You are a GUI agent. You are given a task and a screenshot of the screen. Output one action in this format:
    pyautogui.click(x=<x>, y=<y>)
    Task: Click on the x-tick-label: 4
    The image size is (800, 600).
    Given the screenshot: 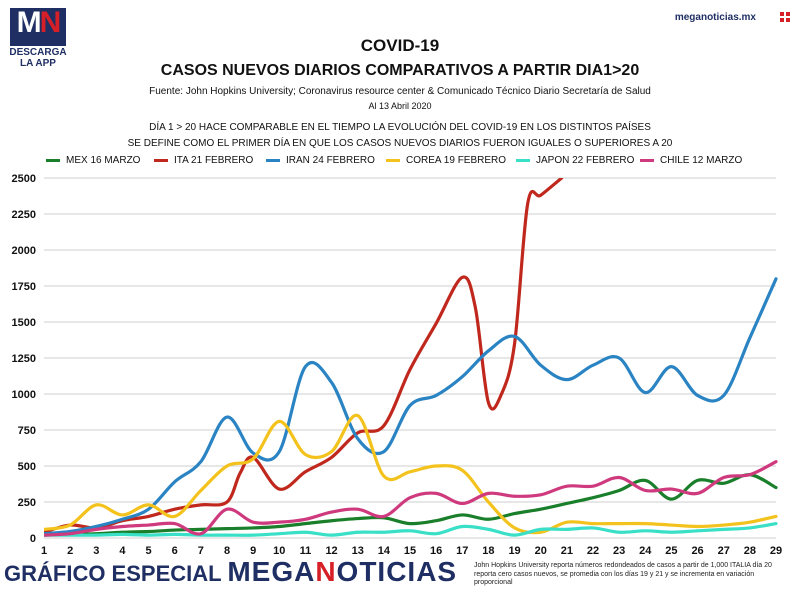 What is the action you would take?
    pyautogui.click(x=122, y=550)
    